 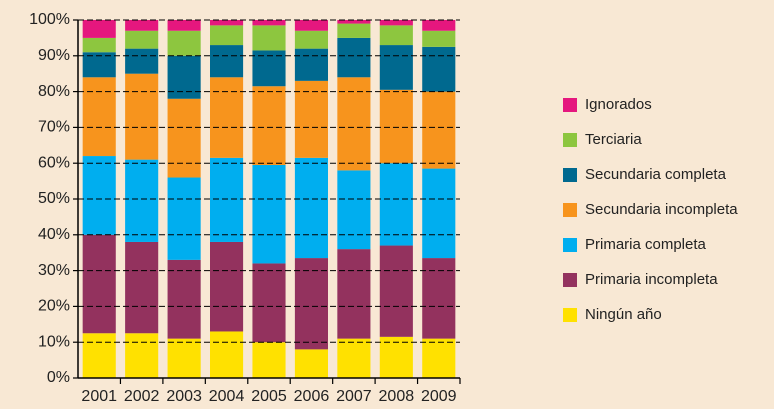 What do you see at coordinates (142, 396) in the screenshot?
I see `x-tick-label: 2002` at bounding box center [142, 396].